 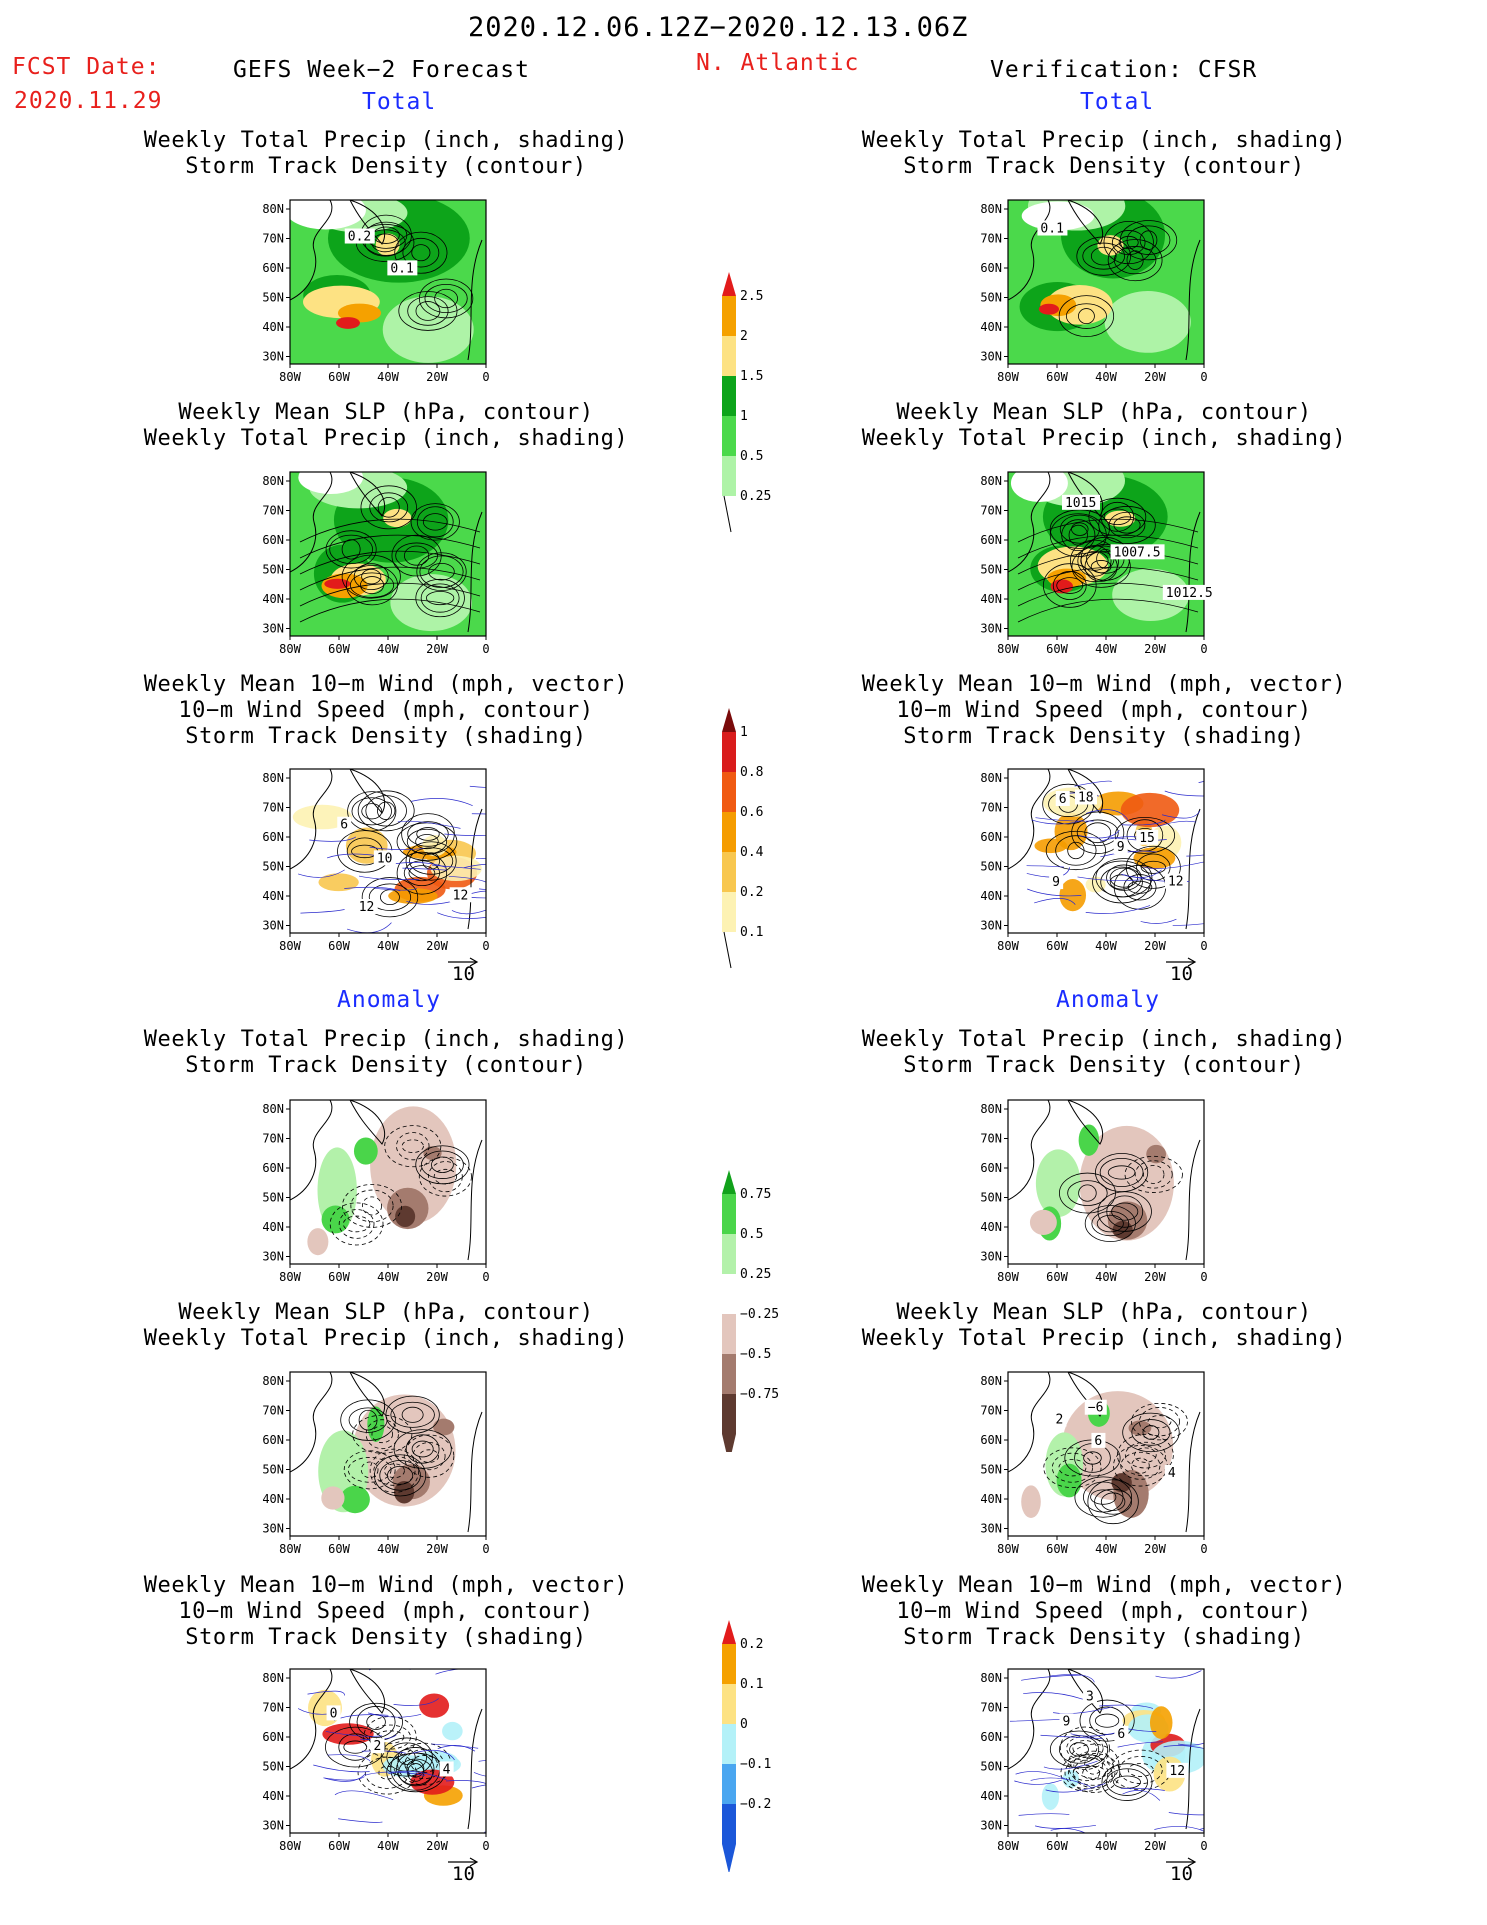 What do you see at coordinates (729, 1443) in the screenshot?
I see `colorbar-bottom-arrow` at bounding box center [729, 1443].